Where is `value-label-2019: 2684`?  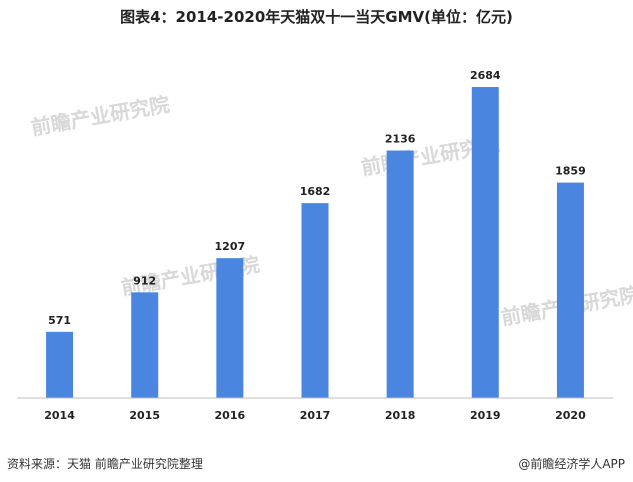
value-label-2019: 2684 is located at coordinates (485, 75).